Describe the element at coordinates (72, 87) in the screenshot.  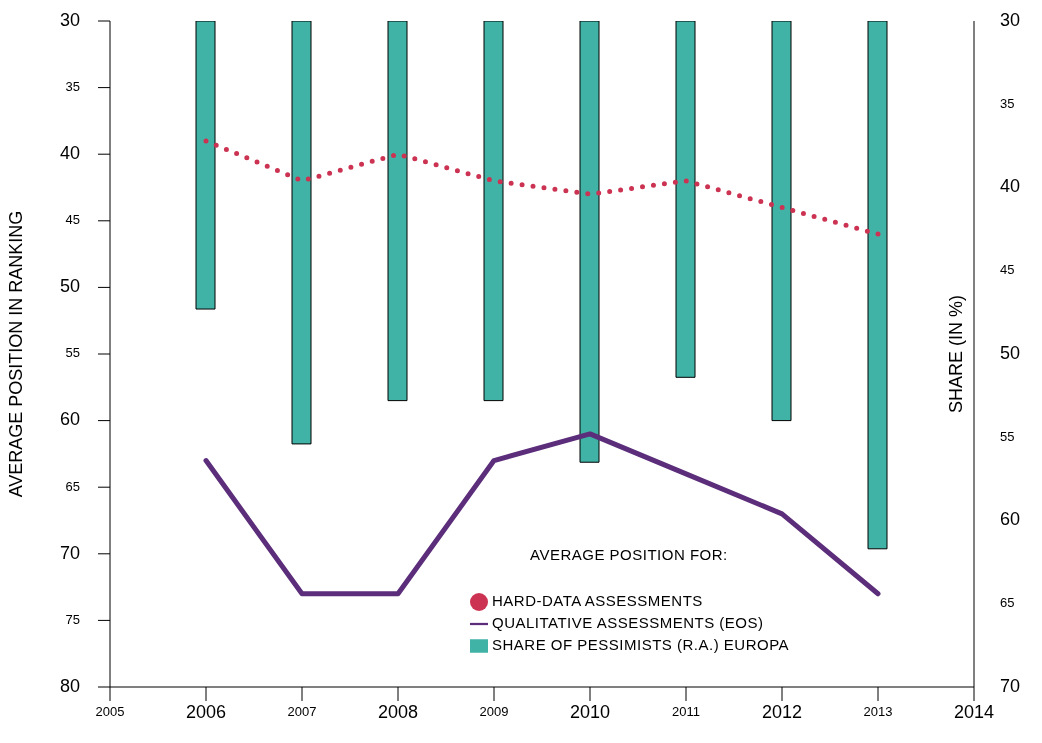
I see `y-tick-label: 35` at that location.